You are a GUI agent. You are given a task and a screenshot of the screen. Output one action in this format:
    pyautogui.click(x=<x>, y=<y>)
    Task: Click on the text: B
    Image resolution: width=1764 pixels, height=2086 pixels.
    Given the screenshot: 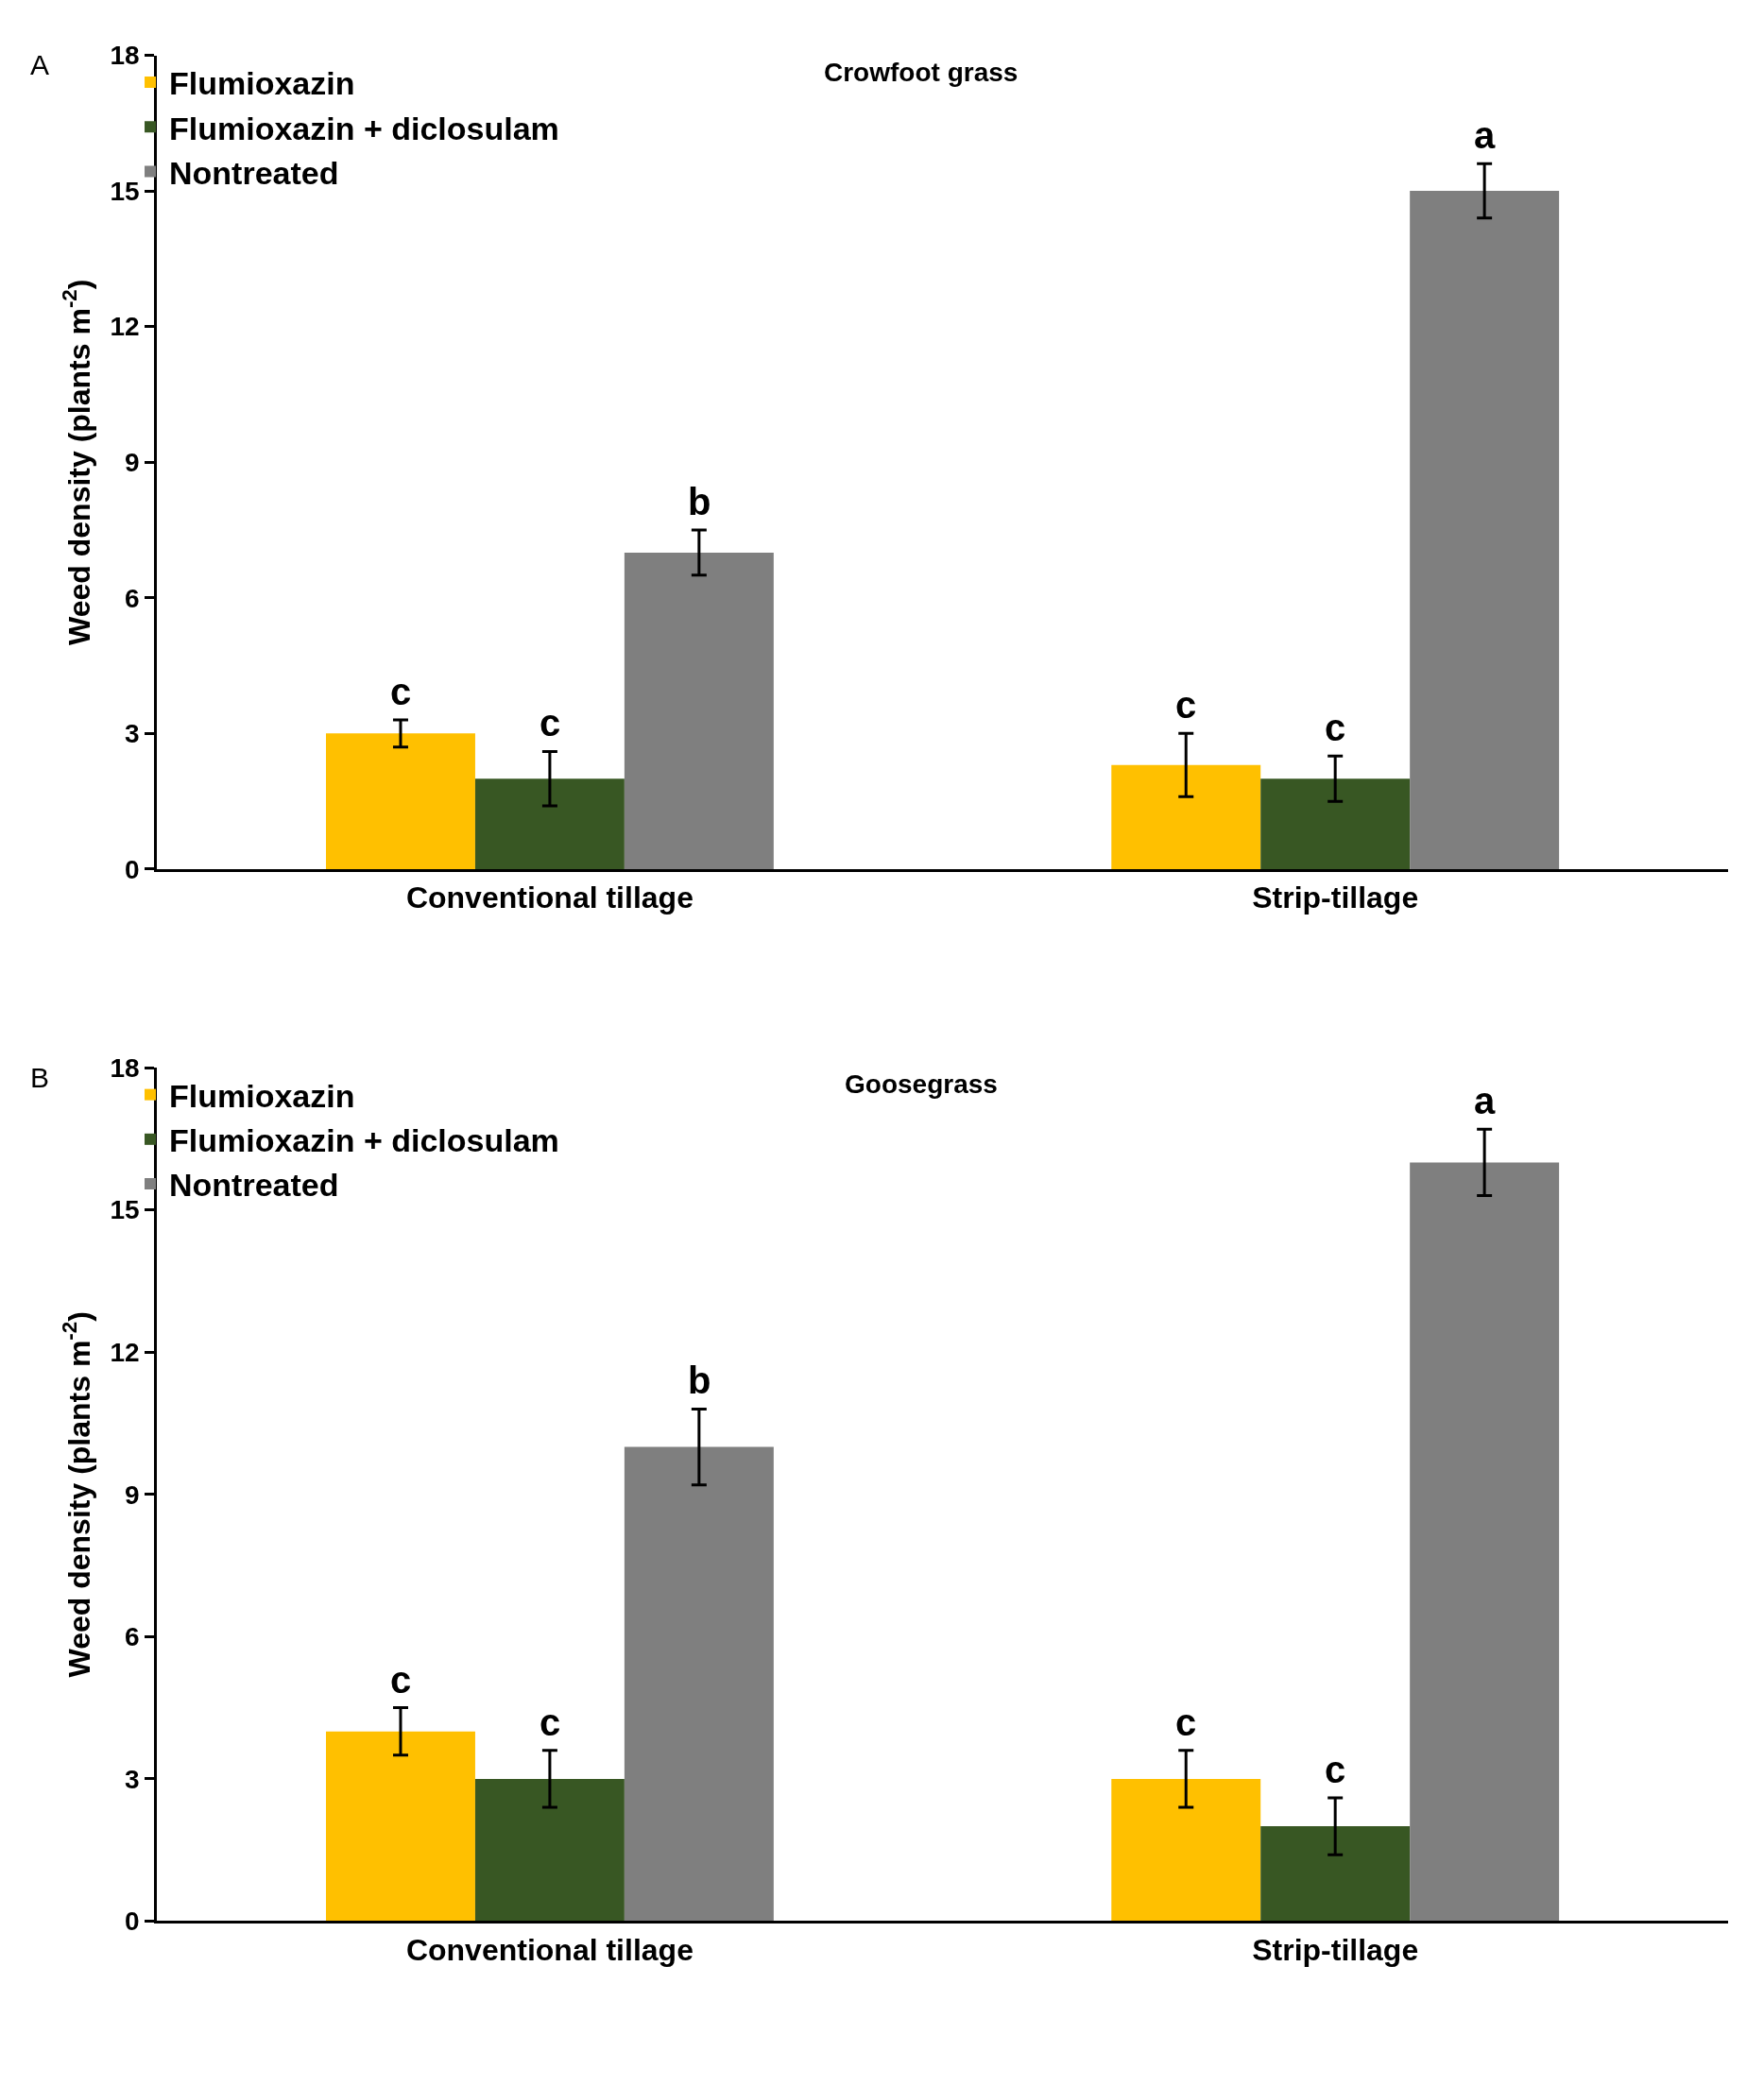 What is the action you would take?
    pyautogui.click(x=40, y=1077)
    